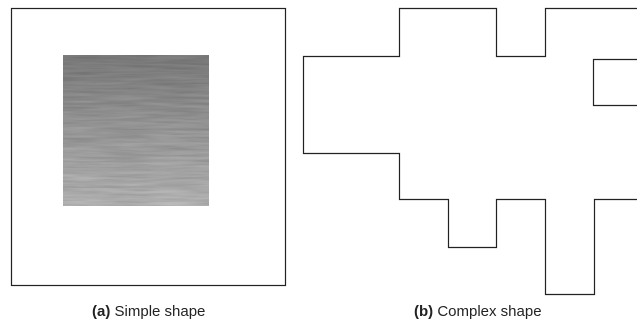 This screenshot has height=331, width=637. I want to click on caption-b-tag: (b), so click(424, 311).